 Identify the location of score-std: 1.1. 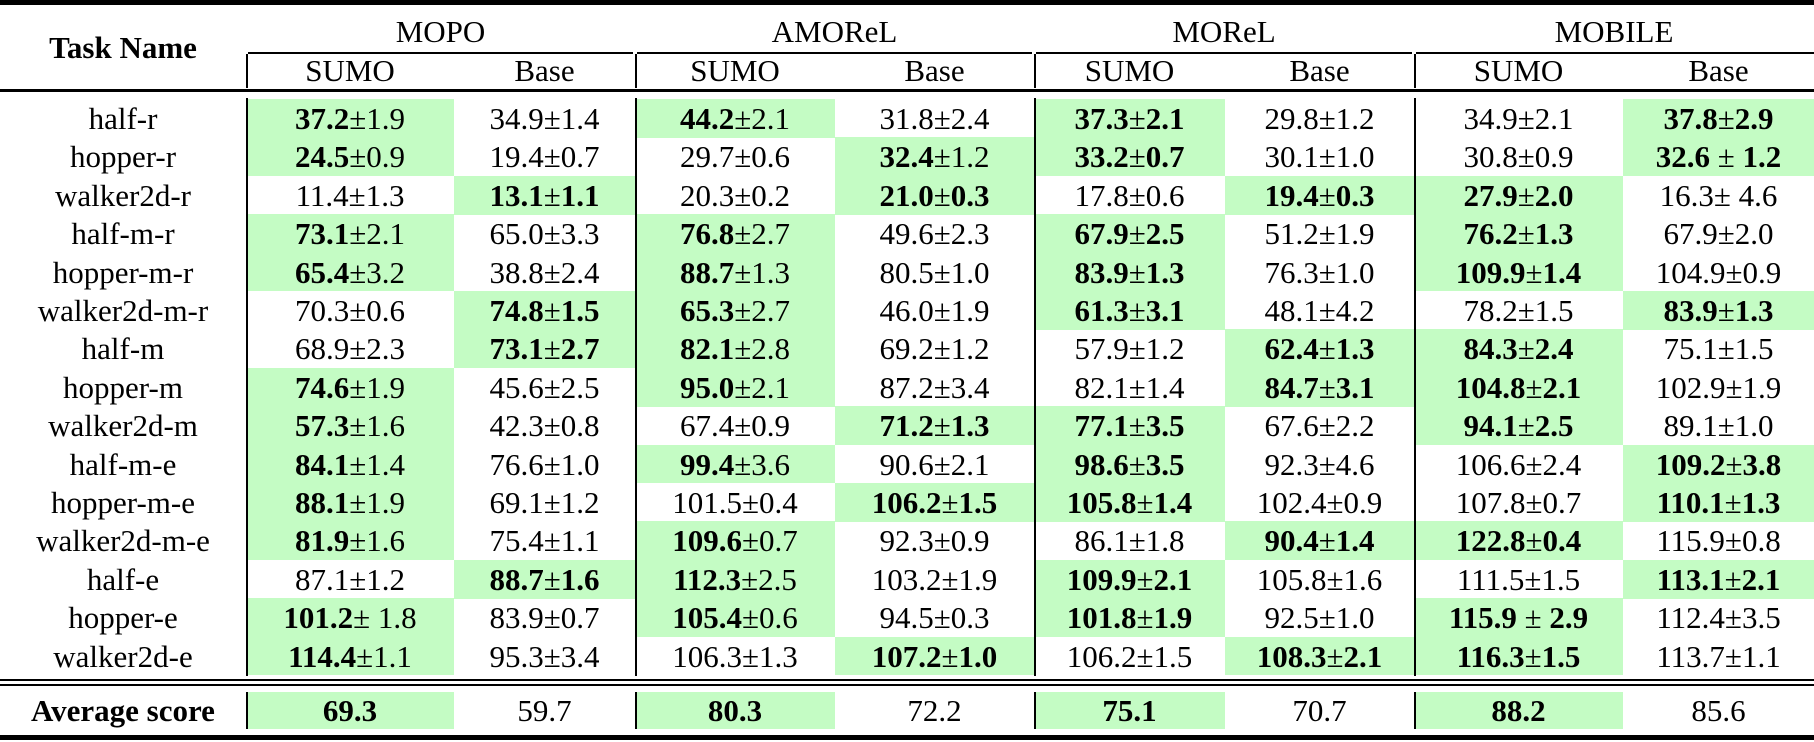
(580, 195).